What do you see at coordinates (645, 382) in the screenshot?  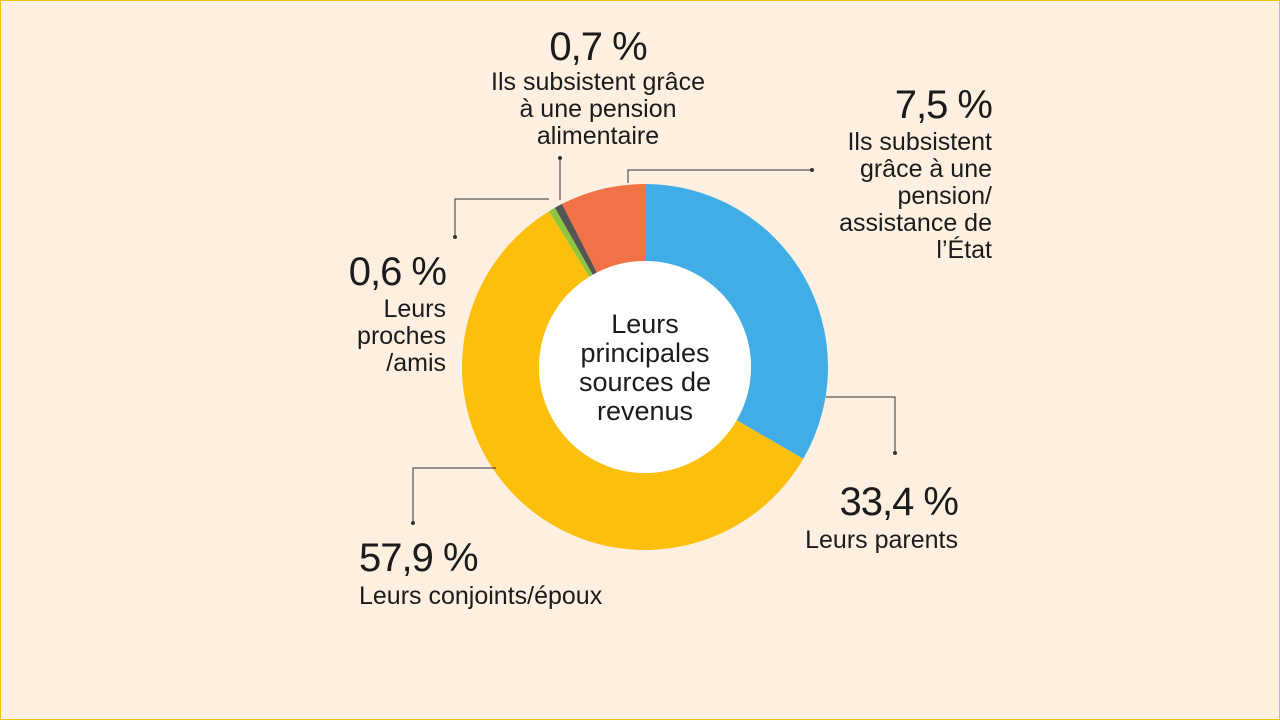 I see `center-title-line: sources de` at bounding box center [645, 382].